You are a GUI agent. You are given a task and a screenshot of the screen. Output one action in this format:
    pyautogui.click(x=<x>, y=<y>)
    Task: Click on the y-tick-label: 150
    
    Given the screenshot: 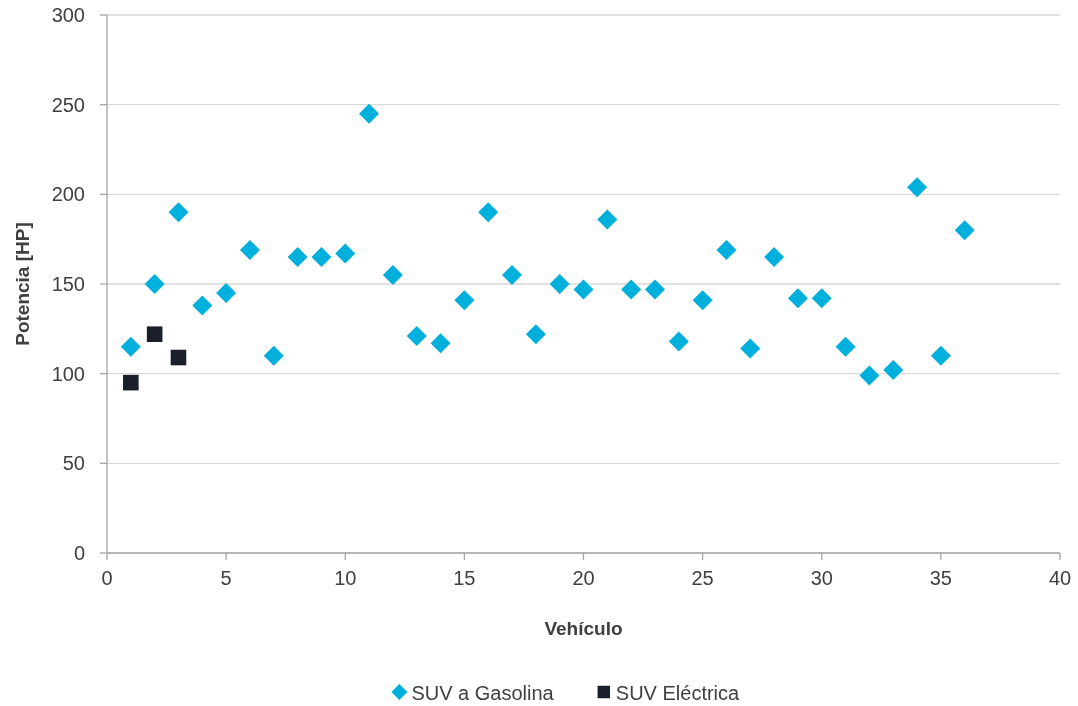 What is the action you would take?
    pyautogui.click(x=68, y=284)
    